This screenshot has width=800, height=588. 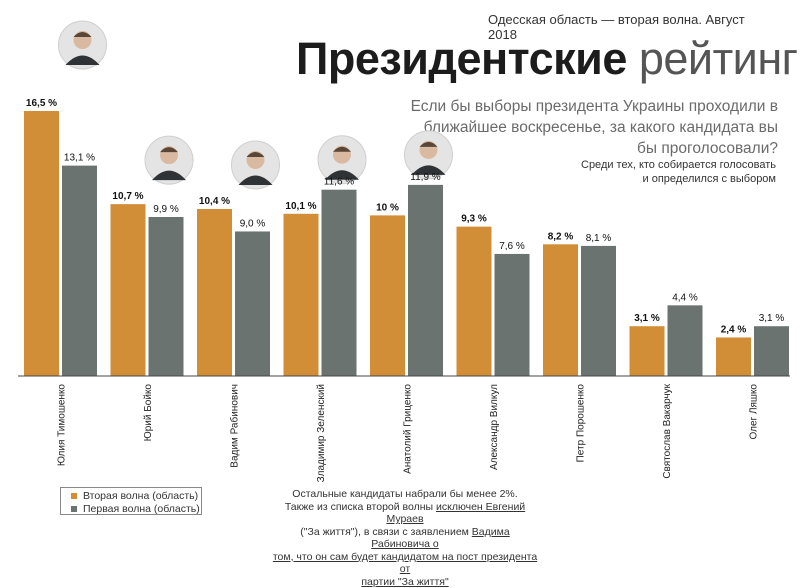 What do you see at coordinates (74, 496) in the screenshot?
I see `legend-swatch-second-wave` at bounding box center [74, 496].